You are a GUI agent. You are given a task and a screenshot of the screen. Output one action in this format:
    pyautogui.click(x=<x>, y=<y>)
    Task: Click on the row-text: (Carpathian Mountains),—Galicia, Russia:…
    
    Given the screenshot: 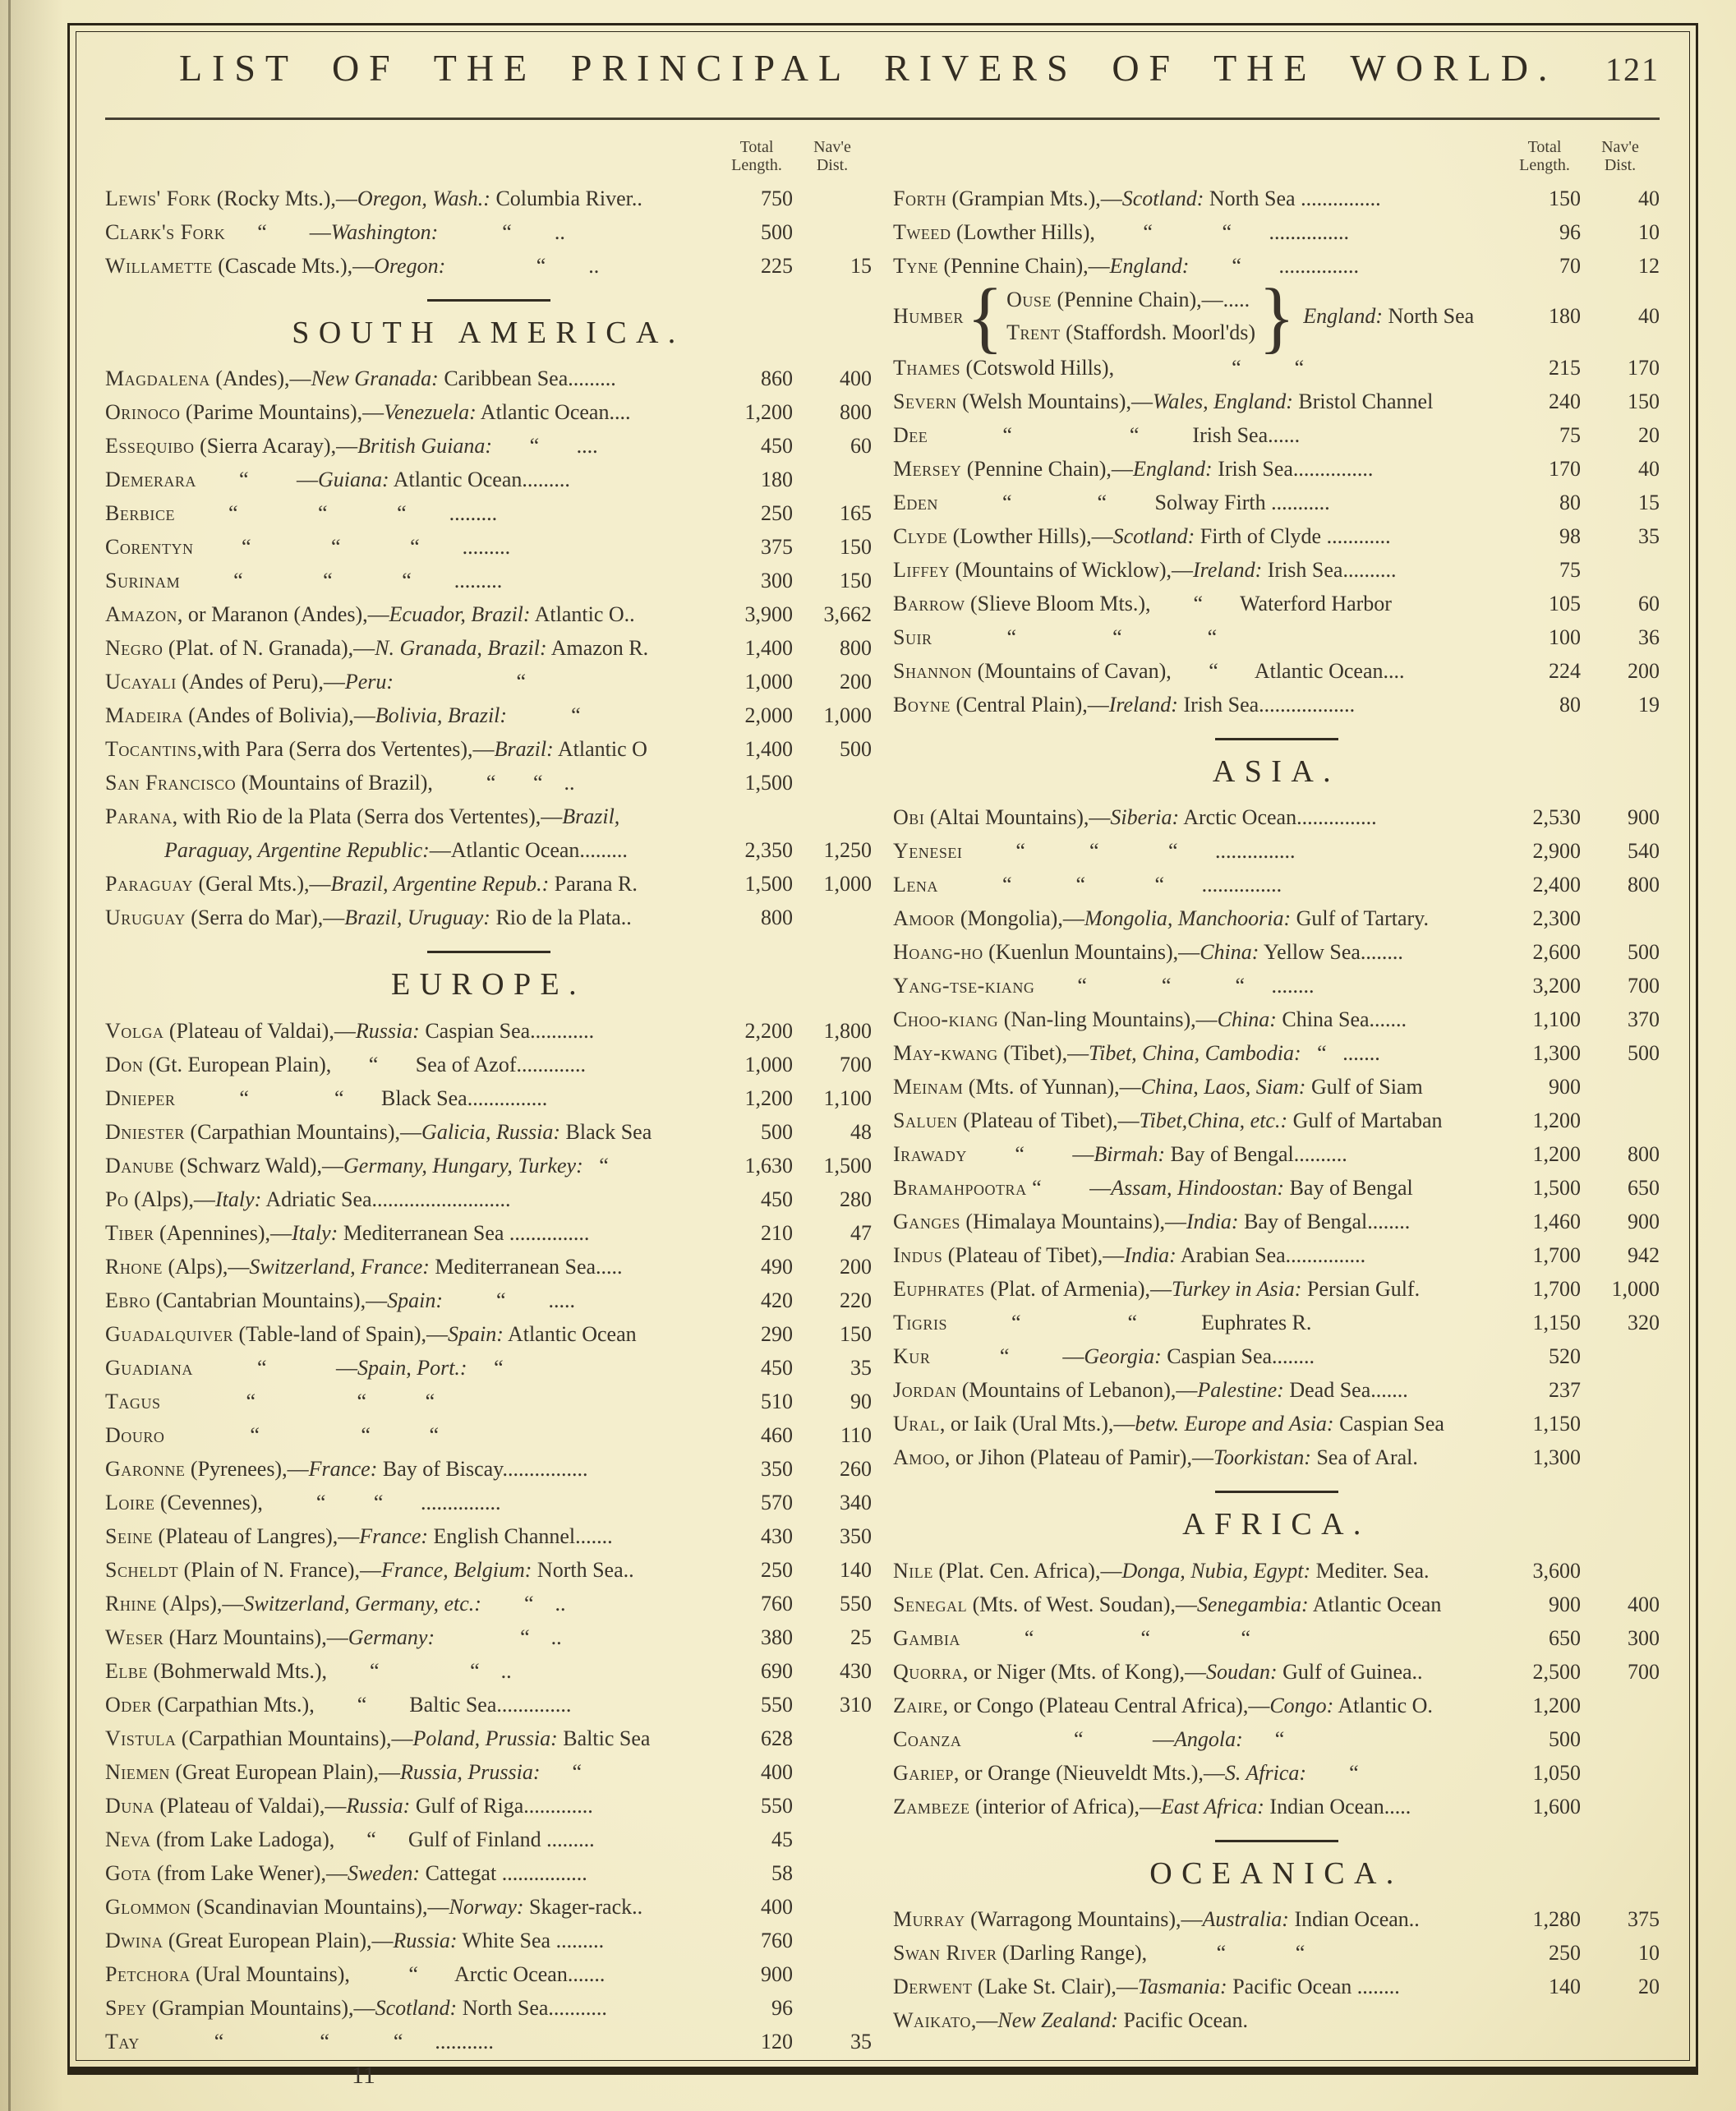 What is the action you would take?
    pyautogui.click(x=418, y=1131)
    